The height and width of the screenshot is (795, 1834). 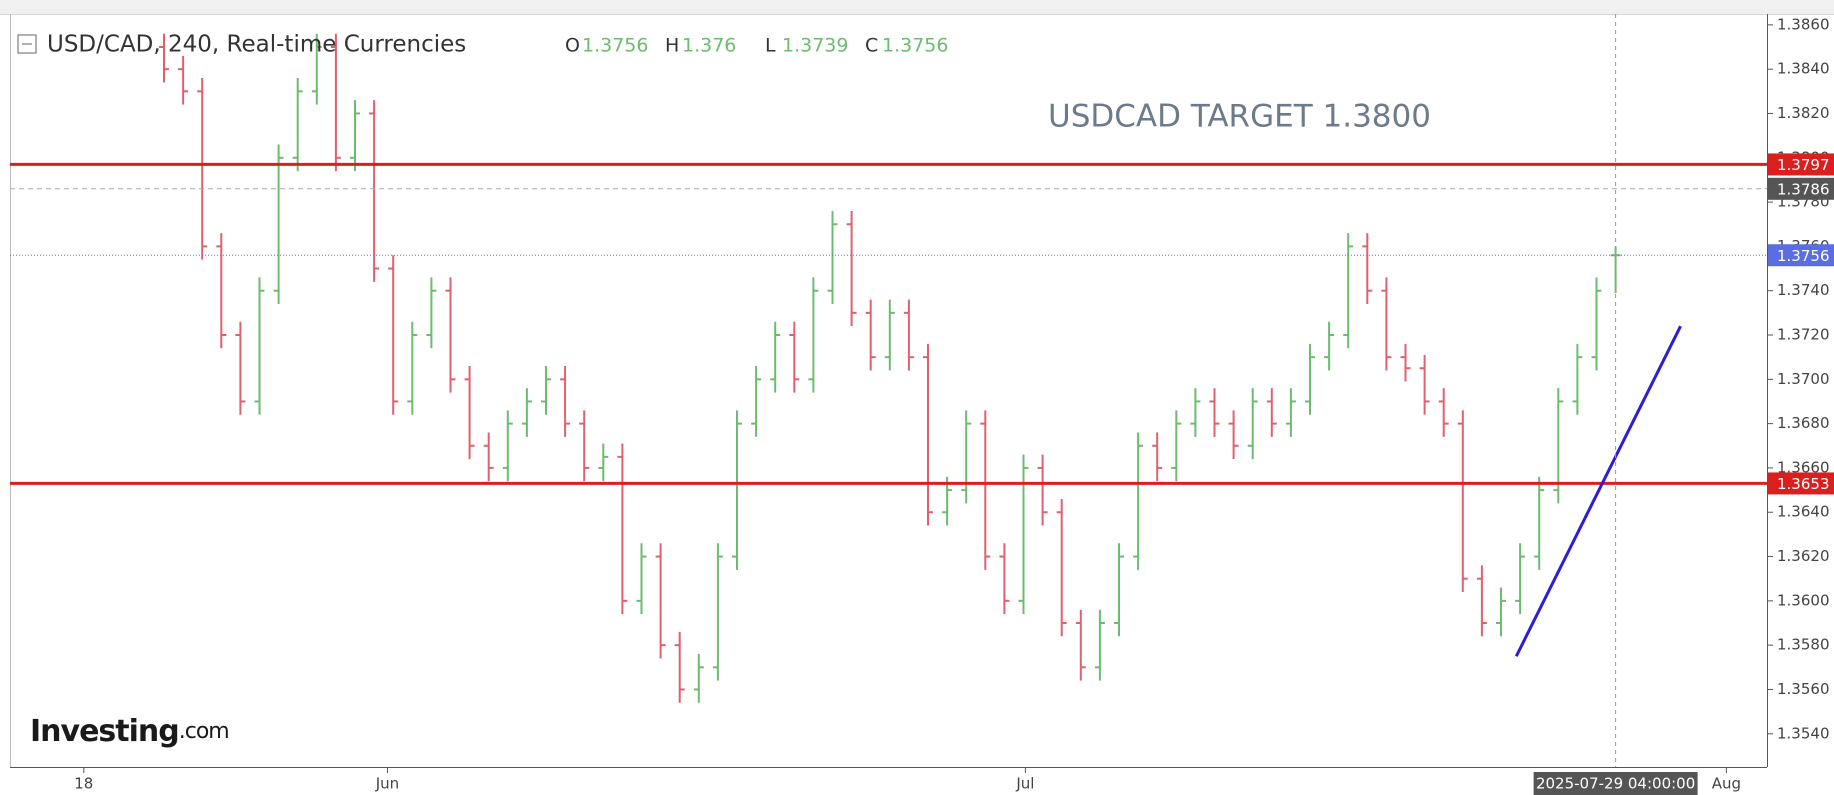 I want to click on crosshair-label: 2025-07-29 04:00:00, so click(x=1615, y=784).